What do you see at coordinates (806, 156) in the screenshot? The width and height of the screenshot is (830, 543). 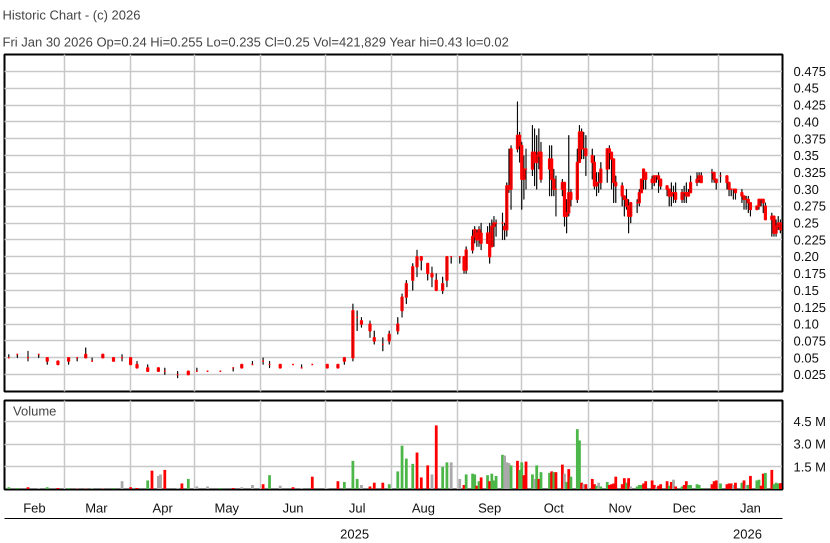 I see `y-tick-label: 0.35` at bounding box center [806, 156].